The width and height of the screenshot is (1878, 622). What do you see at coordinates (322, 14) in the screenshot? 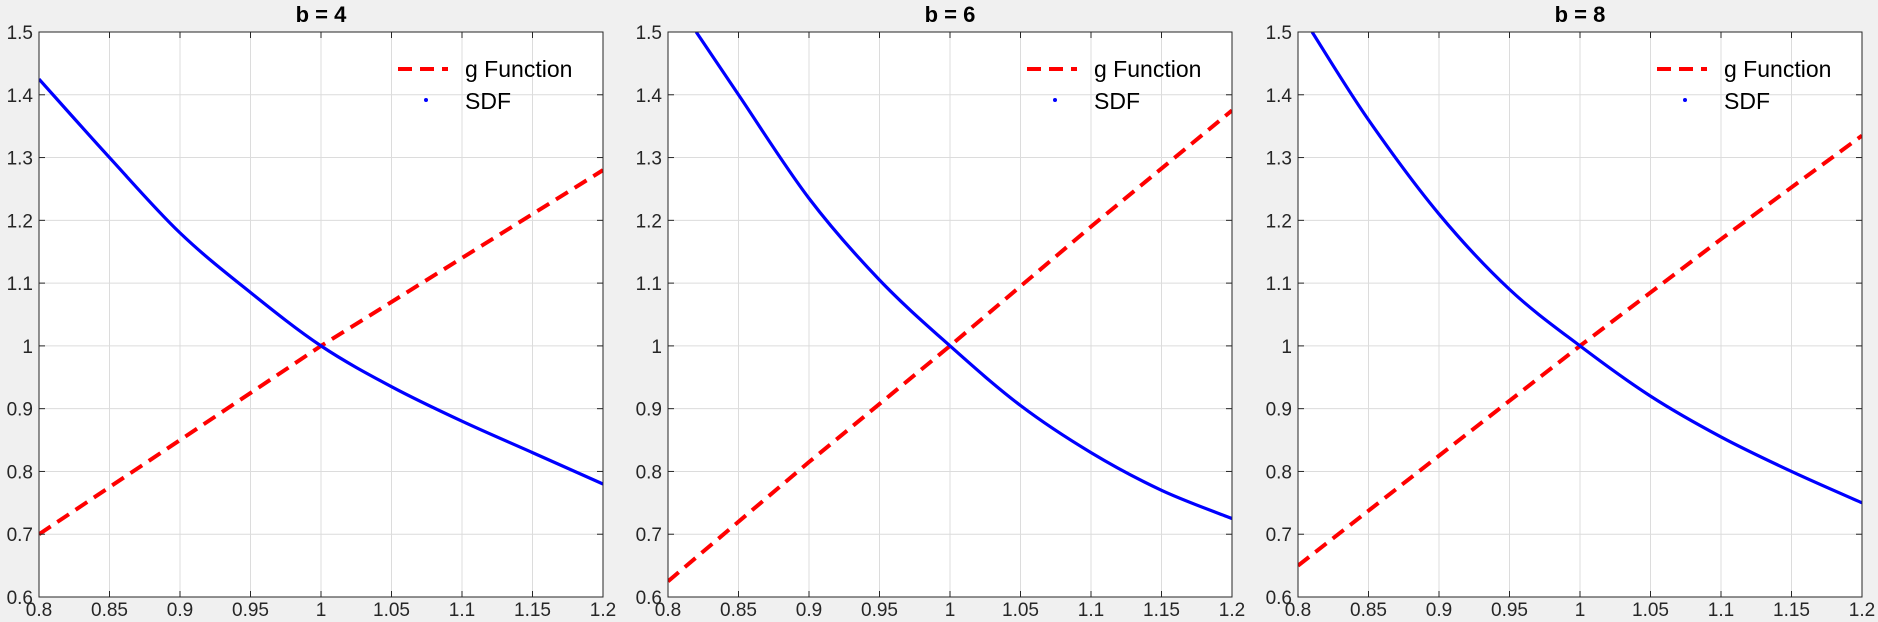
I see `chart-title: b = 4` at bounding box center [322, 14].